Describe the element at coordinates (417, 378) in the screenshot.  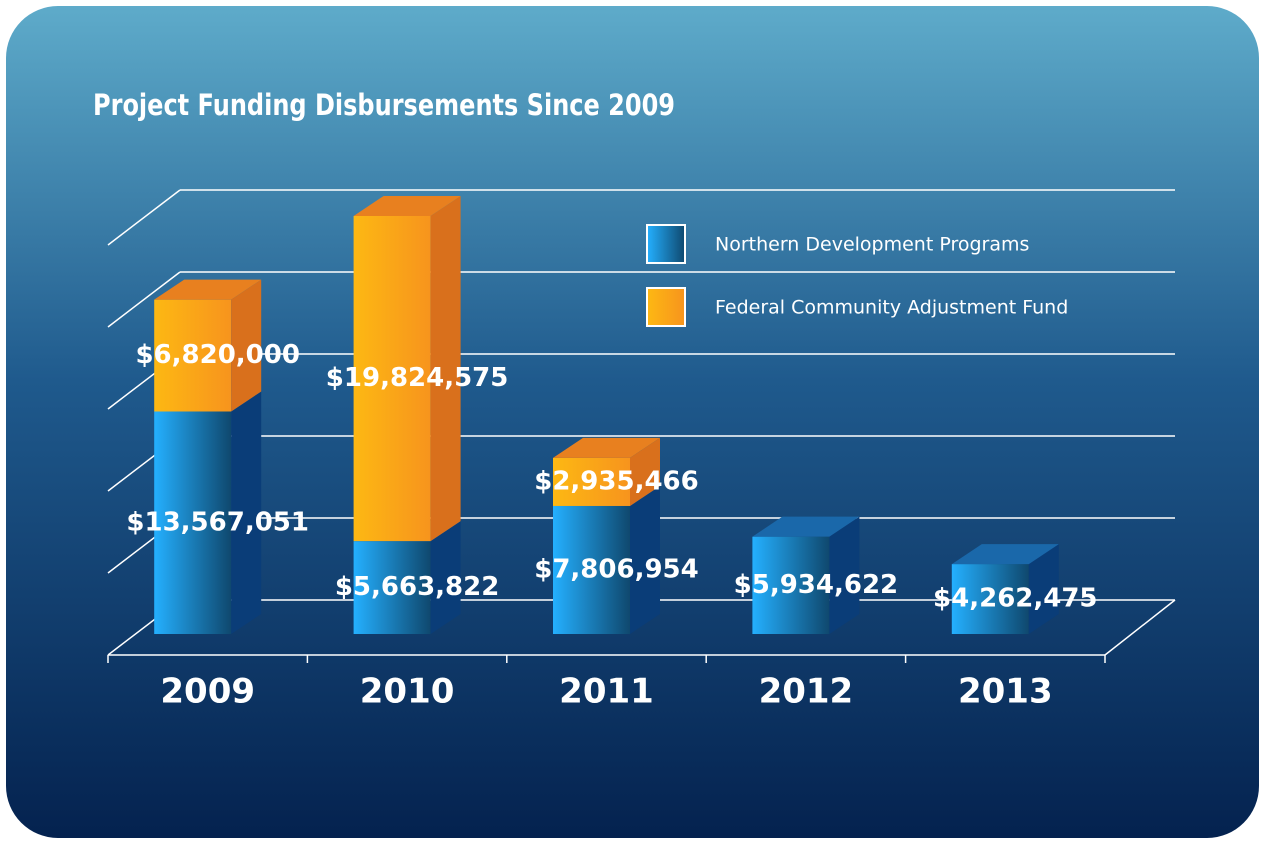
I see `data-label: $19,824,575` at that location.